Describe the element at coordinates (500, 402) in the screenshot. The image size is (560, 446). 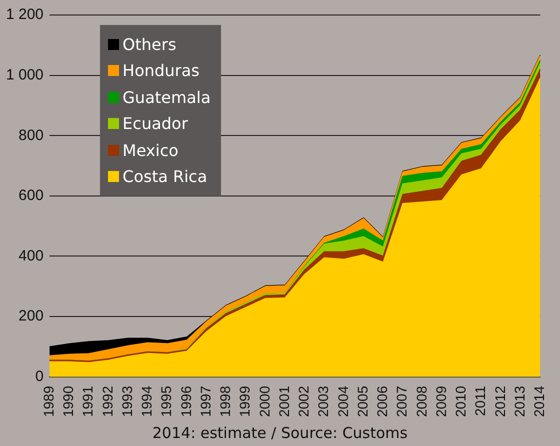
I see `x-tick-label: 2012` at that location.